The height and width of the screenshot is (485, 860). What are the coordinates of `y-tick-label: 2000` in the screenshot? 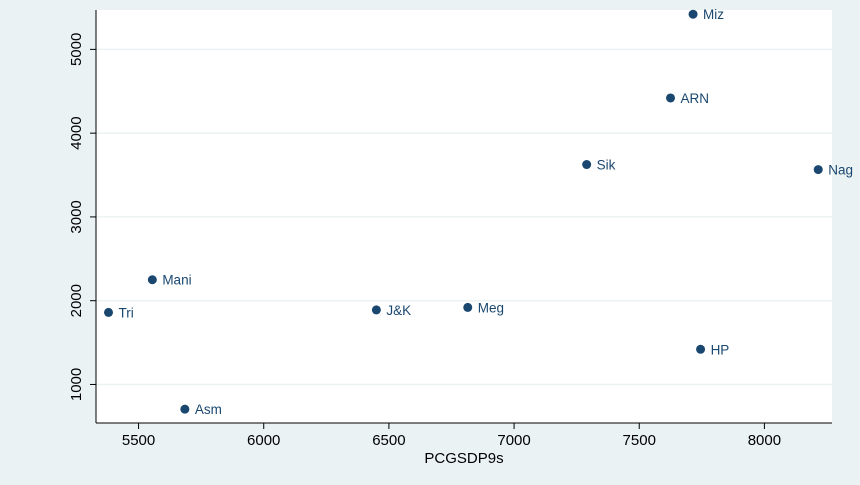 It's located at (76, 300).